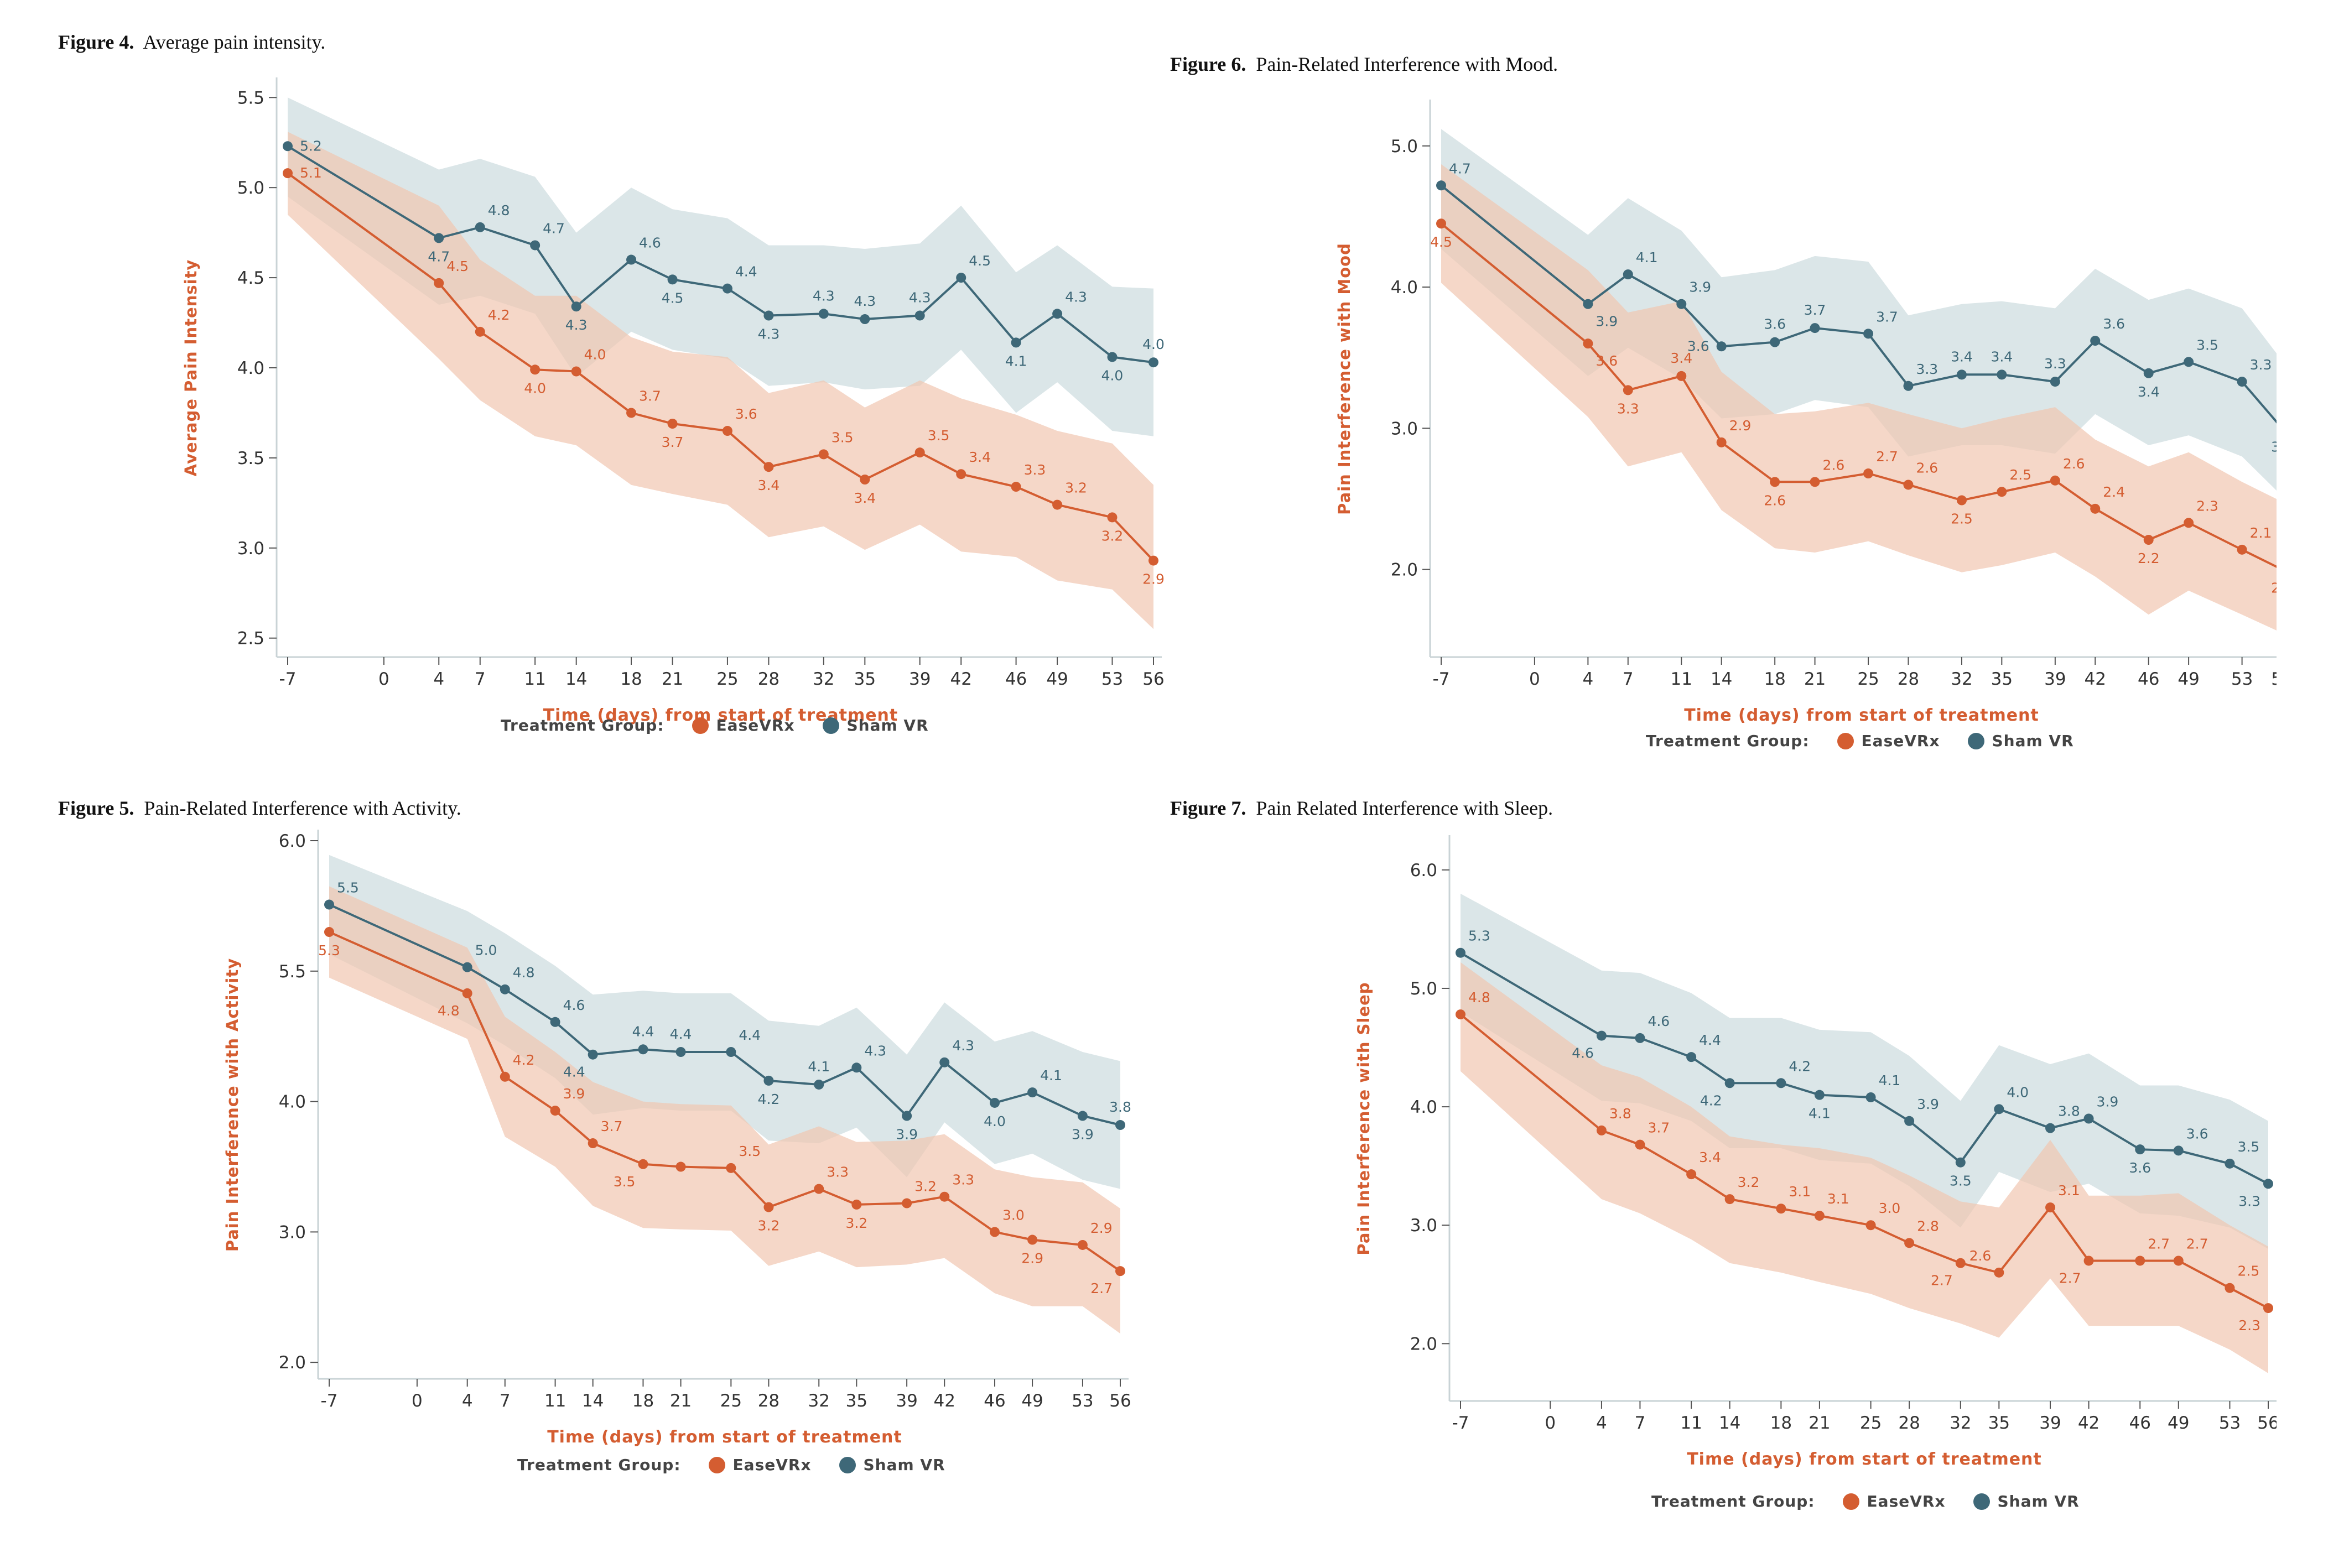 This screenshot has height=1568, width=2349. What do you see at coordinates (856, 1401) in the screenshot?
I see `x-tick-label: 35` at bounding box center [856, 1401].